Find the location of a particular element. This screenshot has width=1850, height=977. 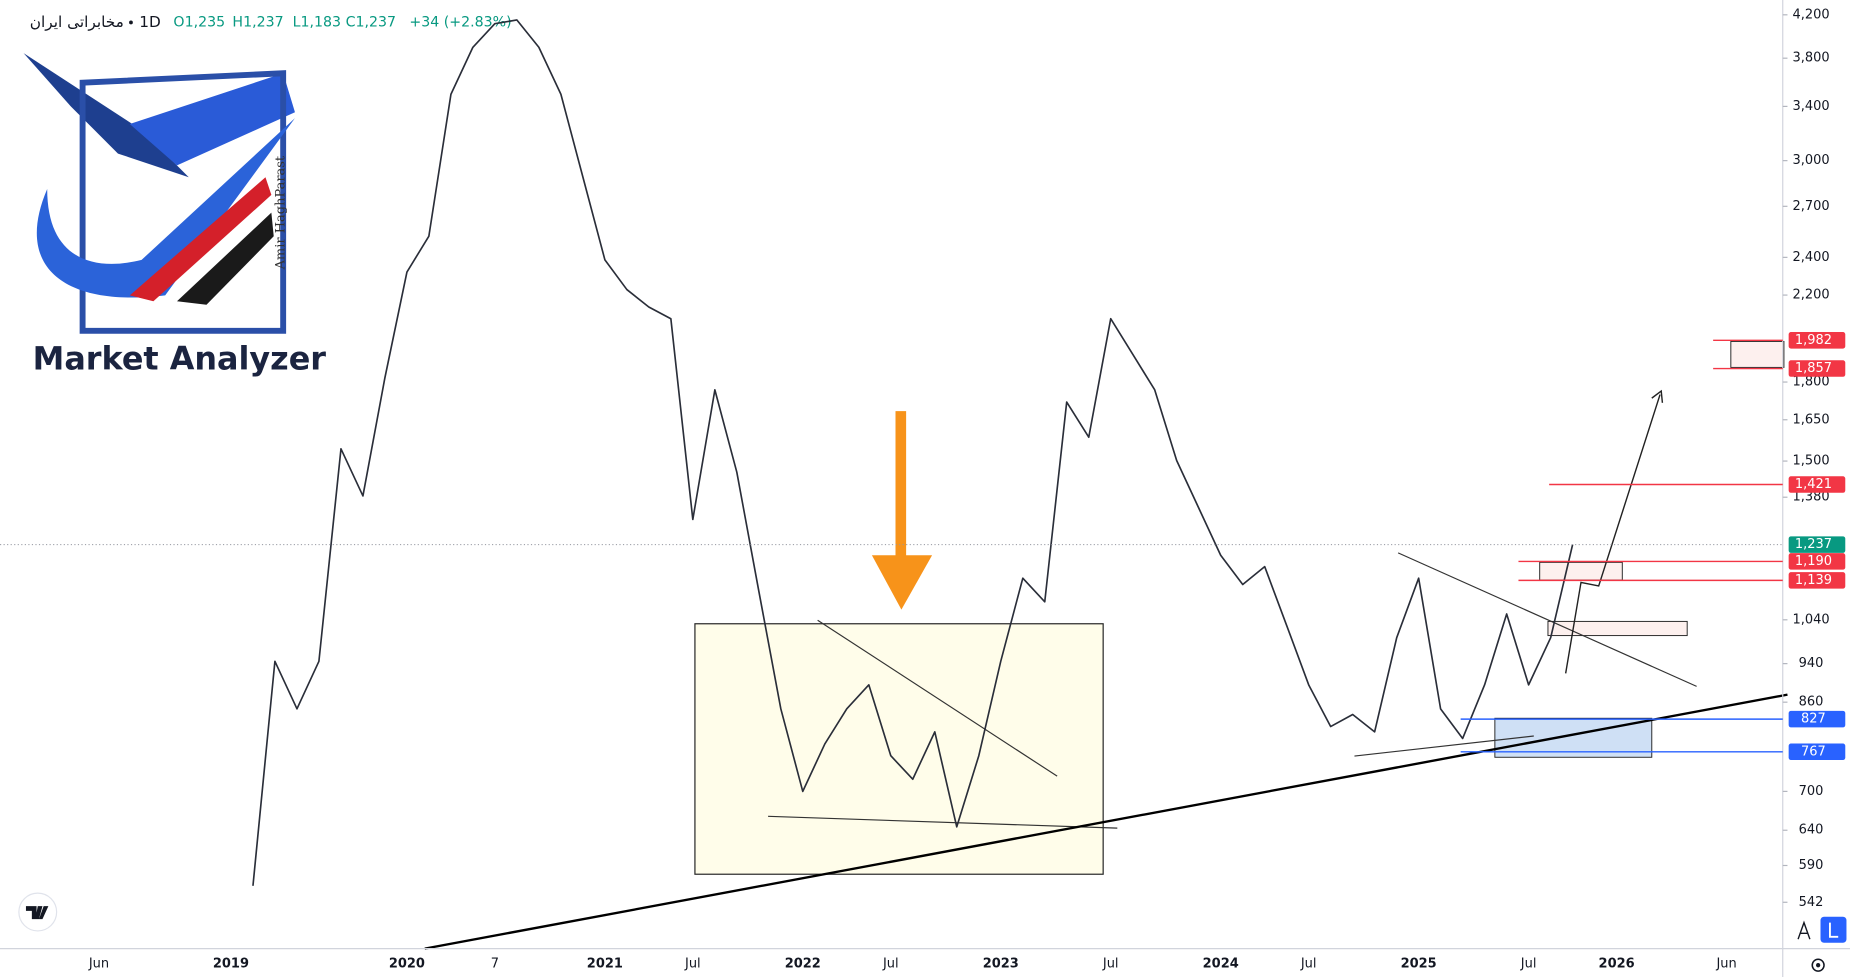

resistance-box is located at coordinates (1581, 571).